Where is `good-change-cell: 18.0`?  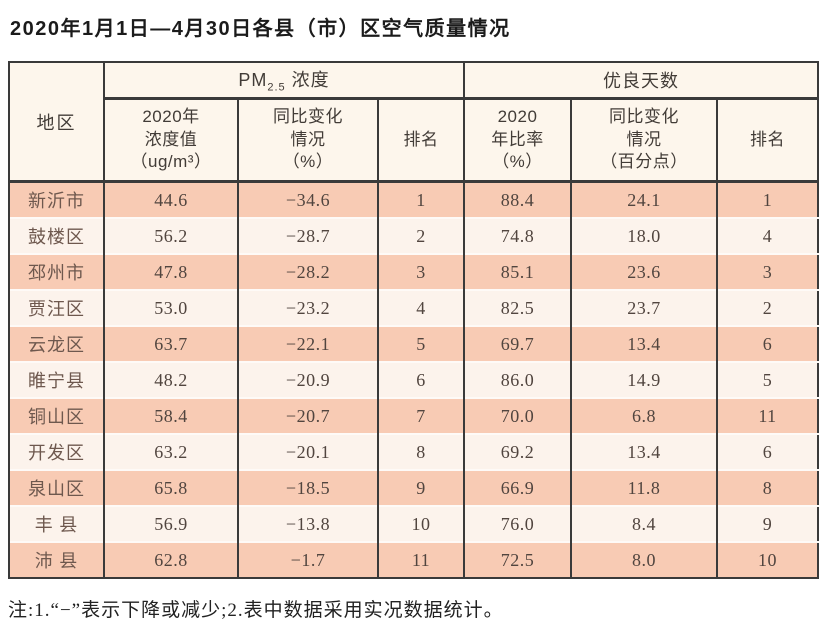 good-change-cell: 18.0 is located at coordinates (643, 235).